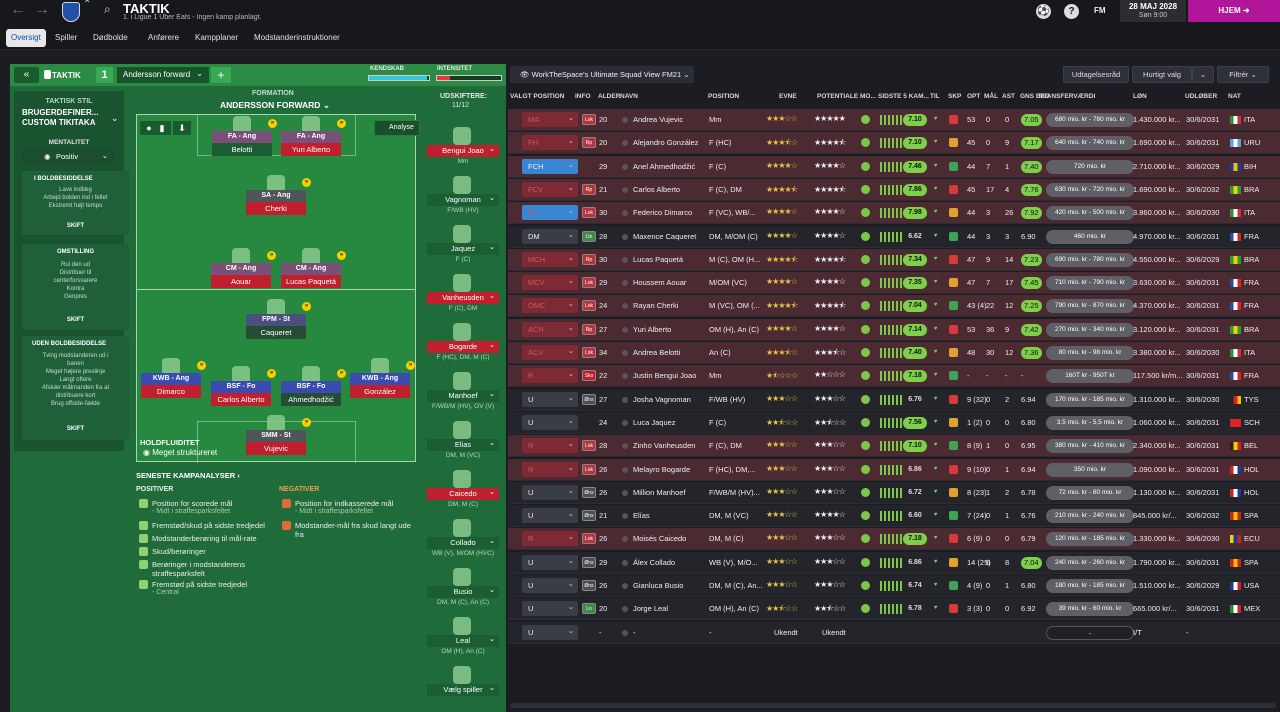 This screenshot has height=712, width=1280. What do you see at coordinates (182, 128) in the screenshot?
I see `download-icon: ⬇` at bounding box center [182, 128].